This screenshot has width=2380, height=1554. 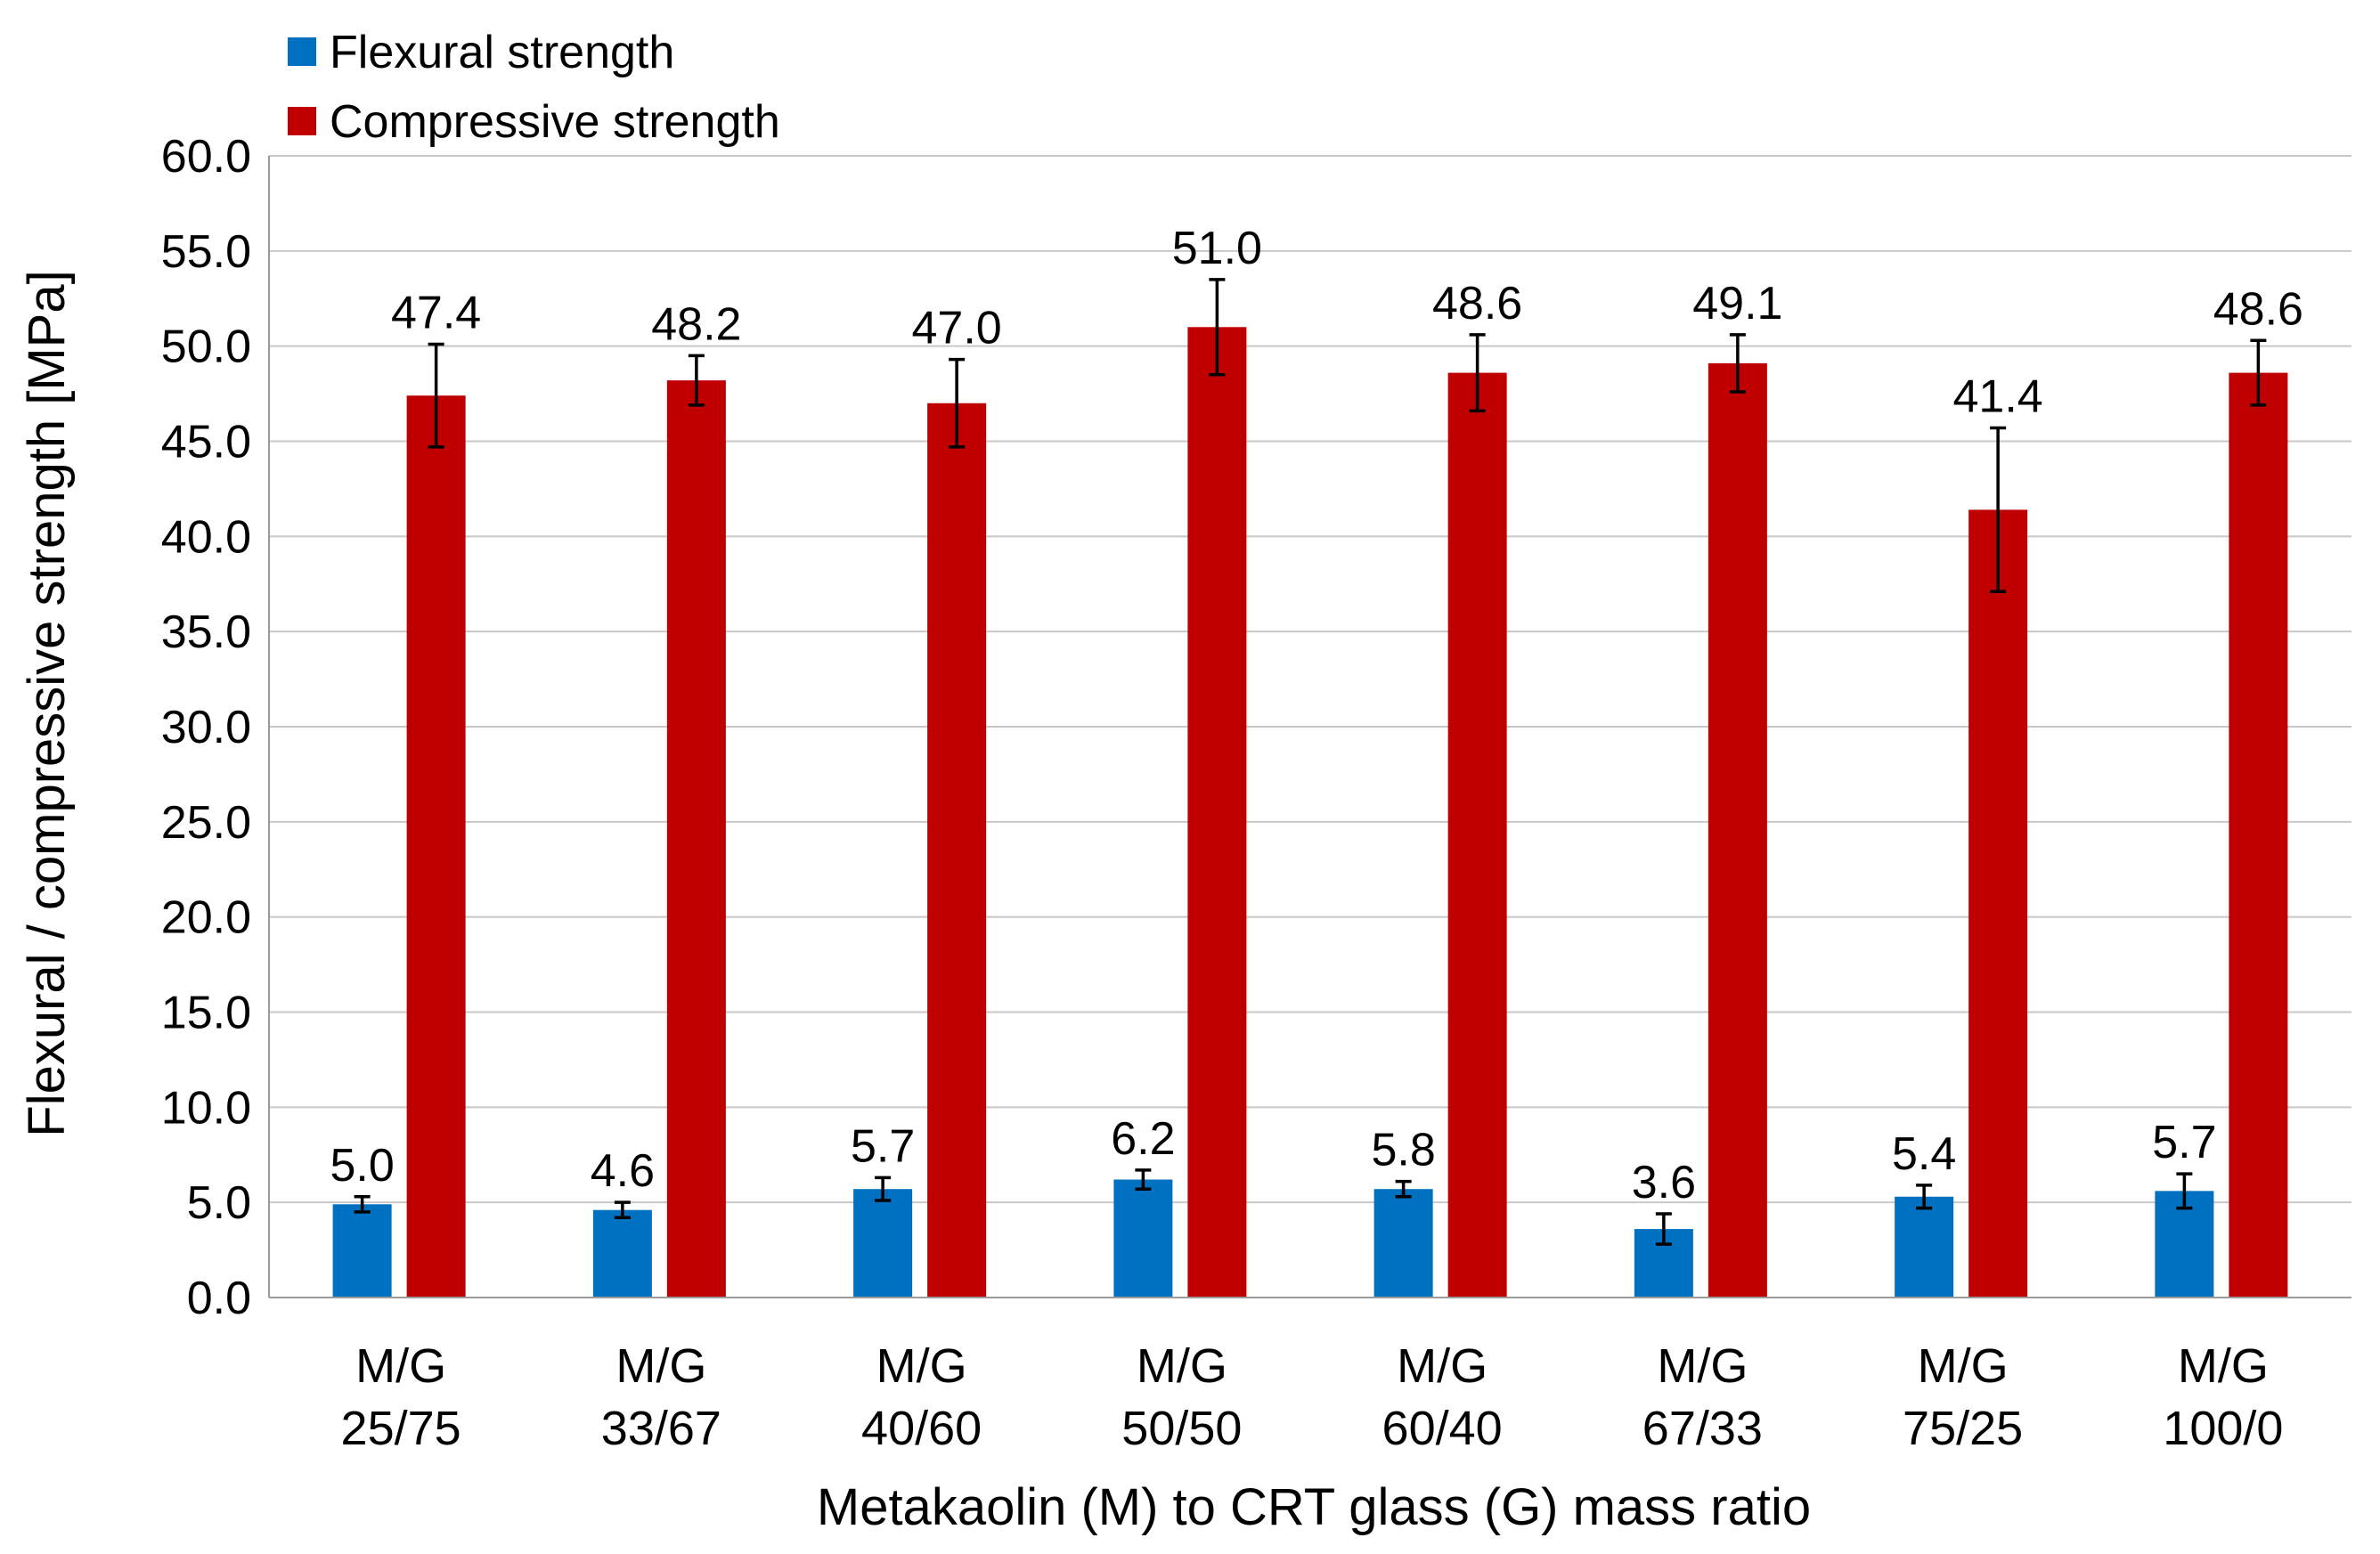 What do you see at coordinates (1924, 1154) in the screenshot?
I see `data-label: 5.4` at bounding box center [1924, 1154].